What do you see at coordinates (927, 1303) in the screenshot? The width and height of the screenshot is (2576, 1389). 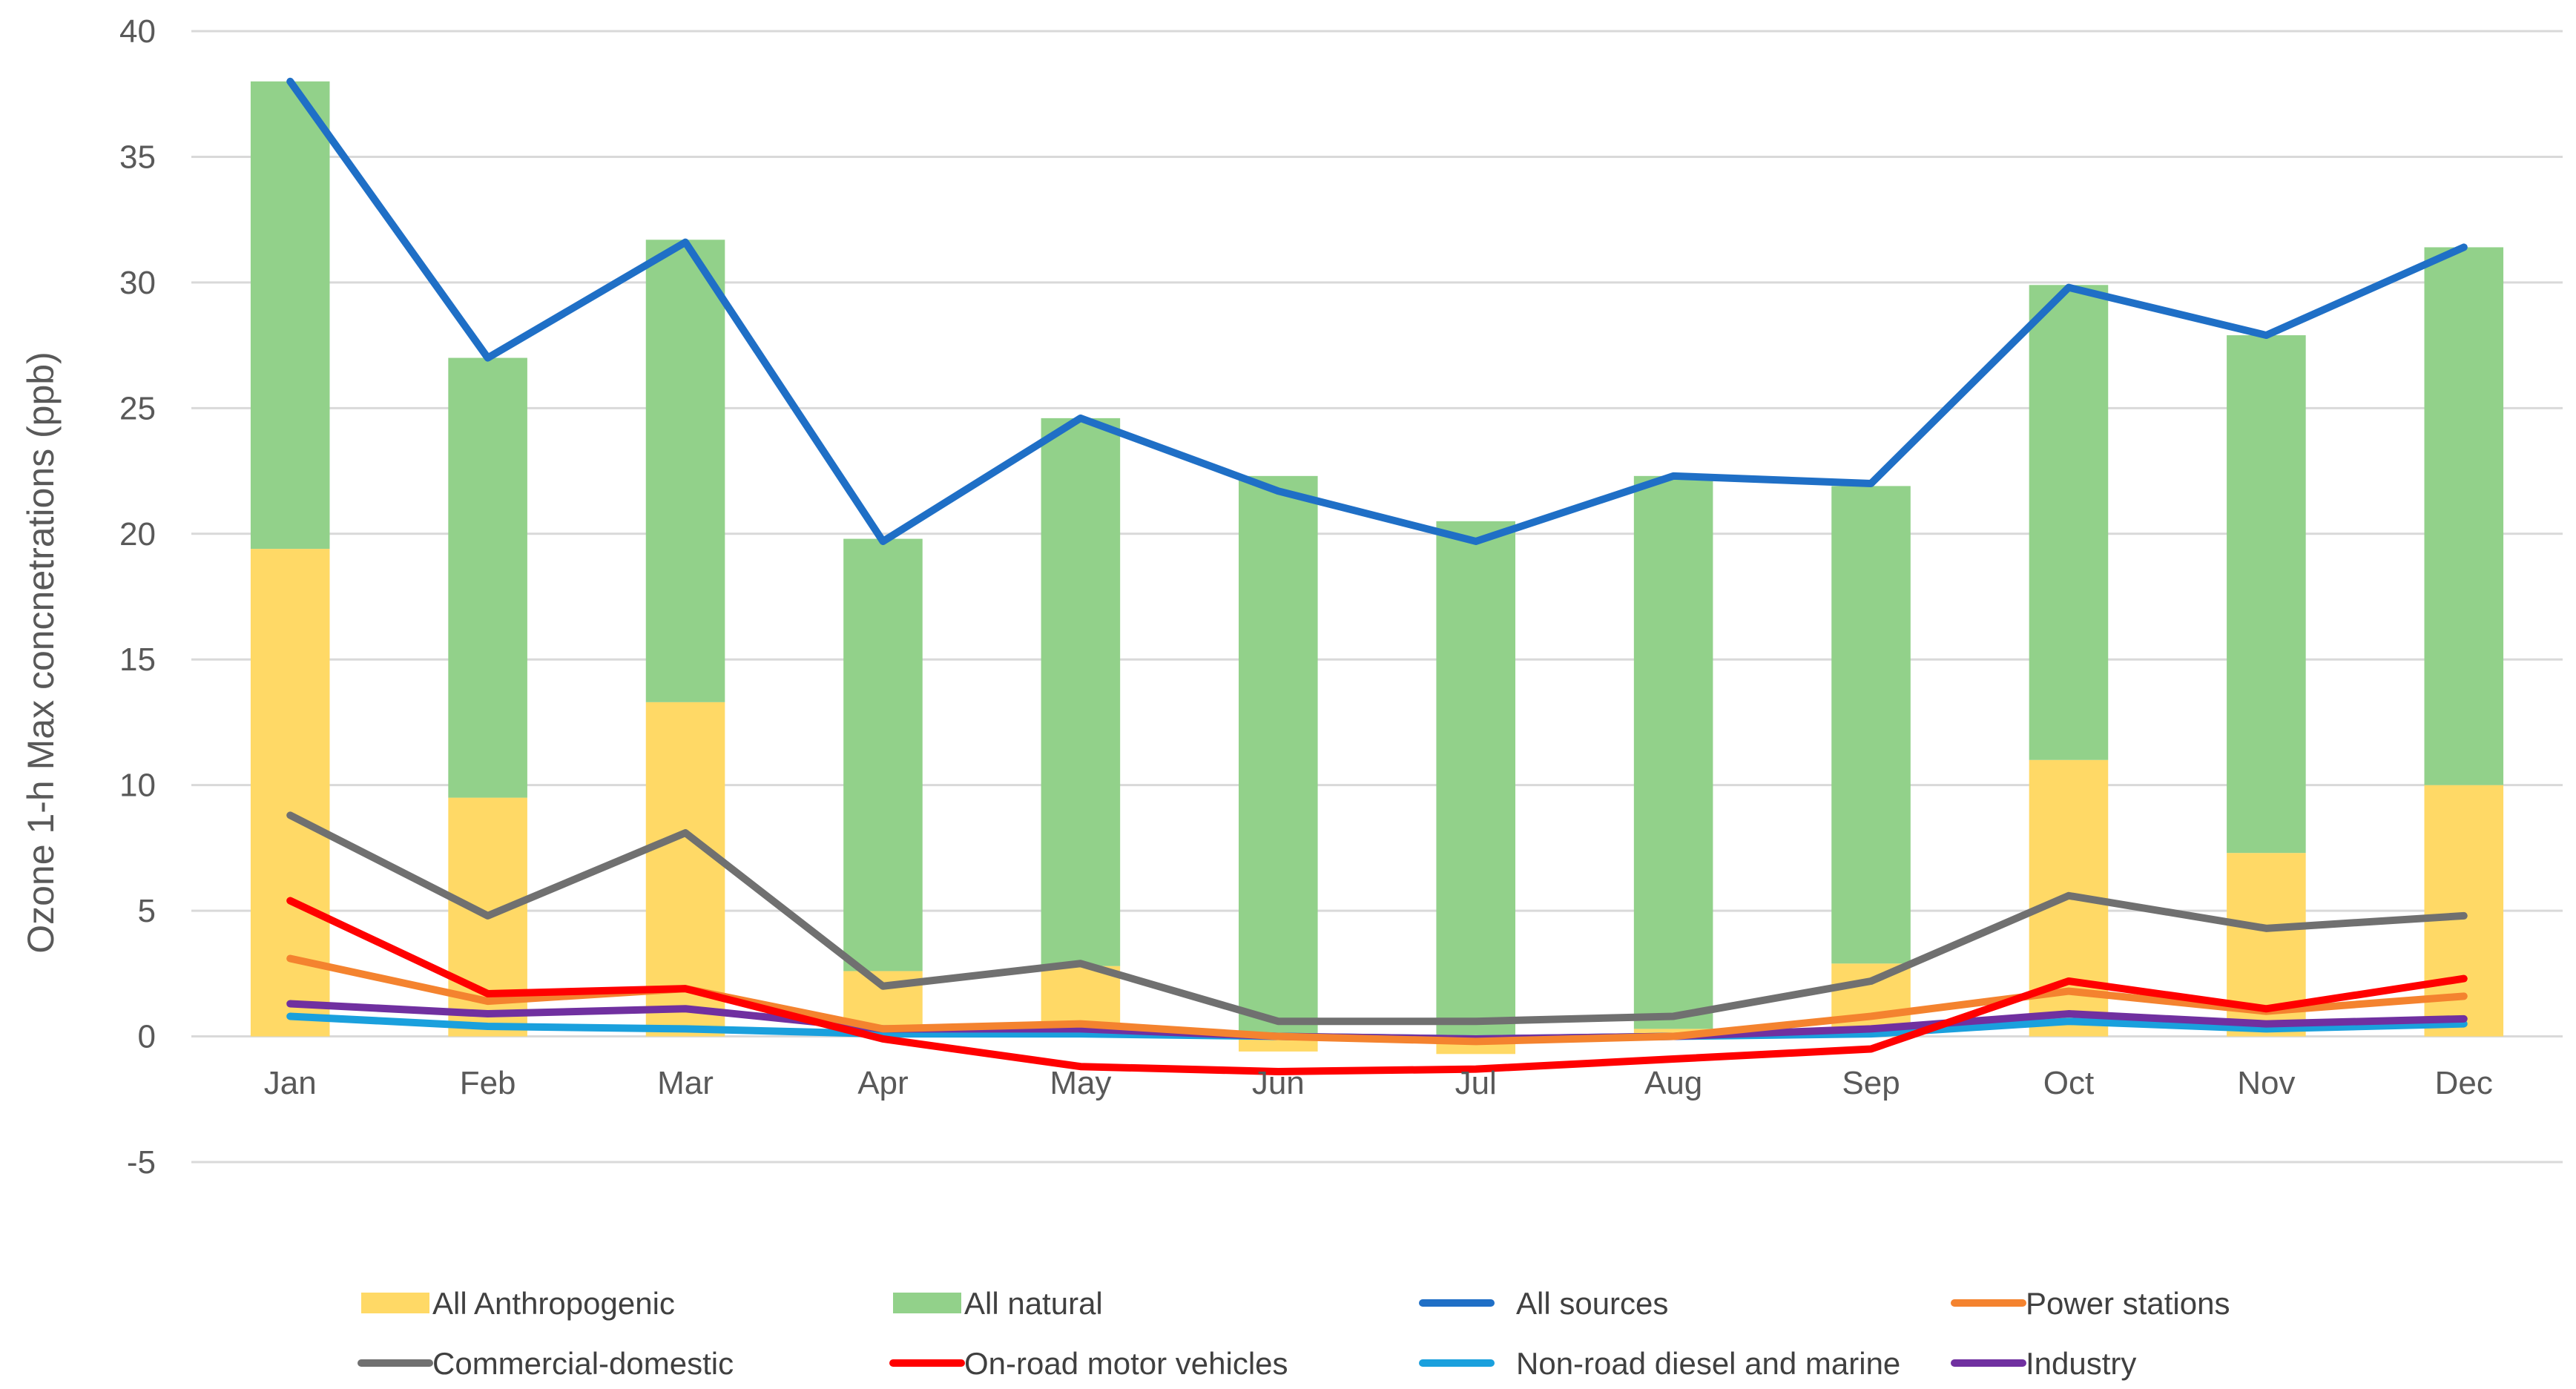 I see `legend-swatch-all-natural` at bounding box center [927, 1303].